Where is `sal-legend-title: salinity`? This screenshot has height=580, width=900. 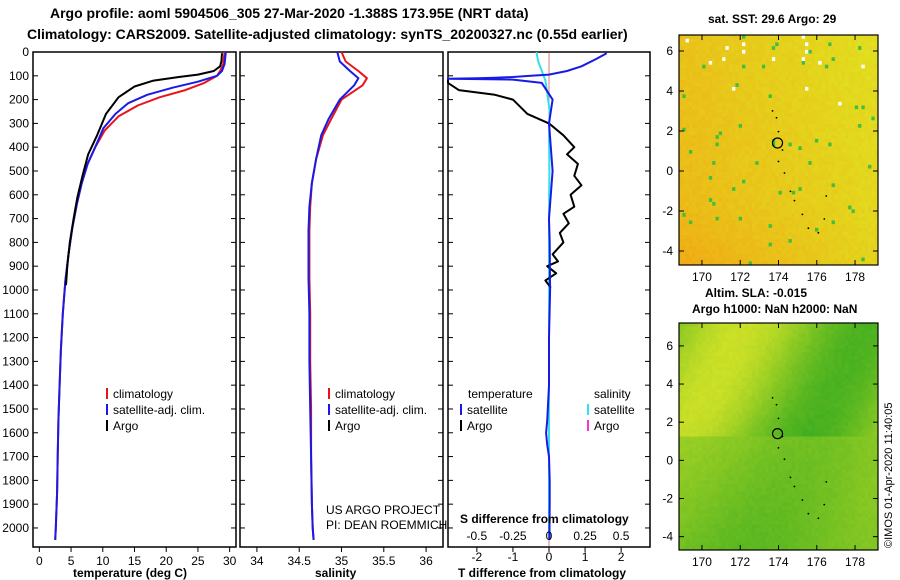
sal-legend-title: salinity is located at coordinates (612, 394).